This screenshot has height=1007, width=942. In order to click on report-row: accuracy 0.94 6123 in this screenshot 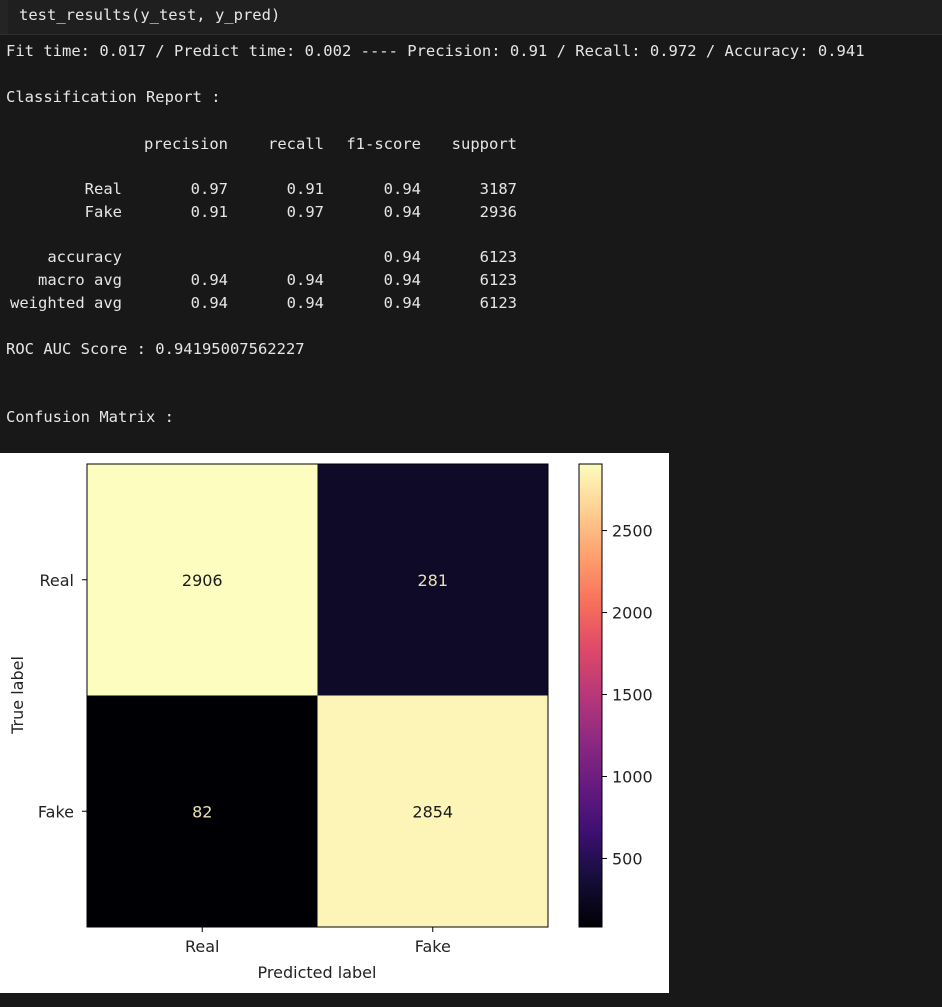, I will do `click(261, 256)`.